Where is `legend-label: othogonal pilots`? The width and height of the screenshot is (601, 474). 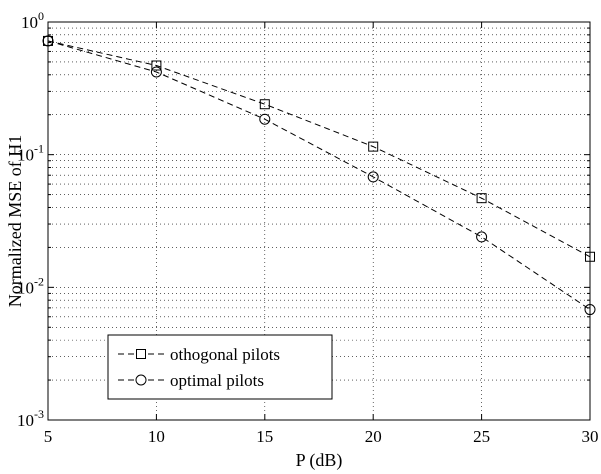
legend-label: othogonal pilots is located at coordinates (225, 354).